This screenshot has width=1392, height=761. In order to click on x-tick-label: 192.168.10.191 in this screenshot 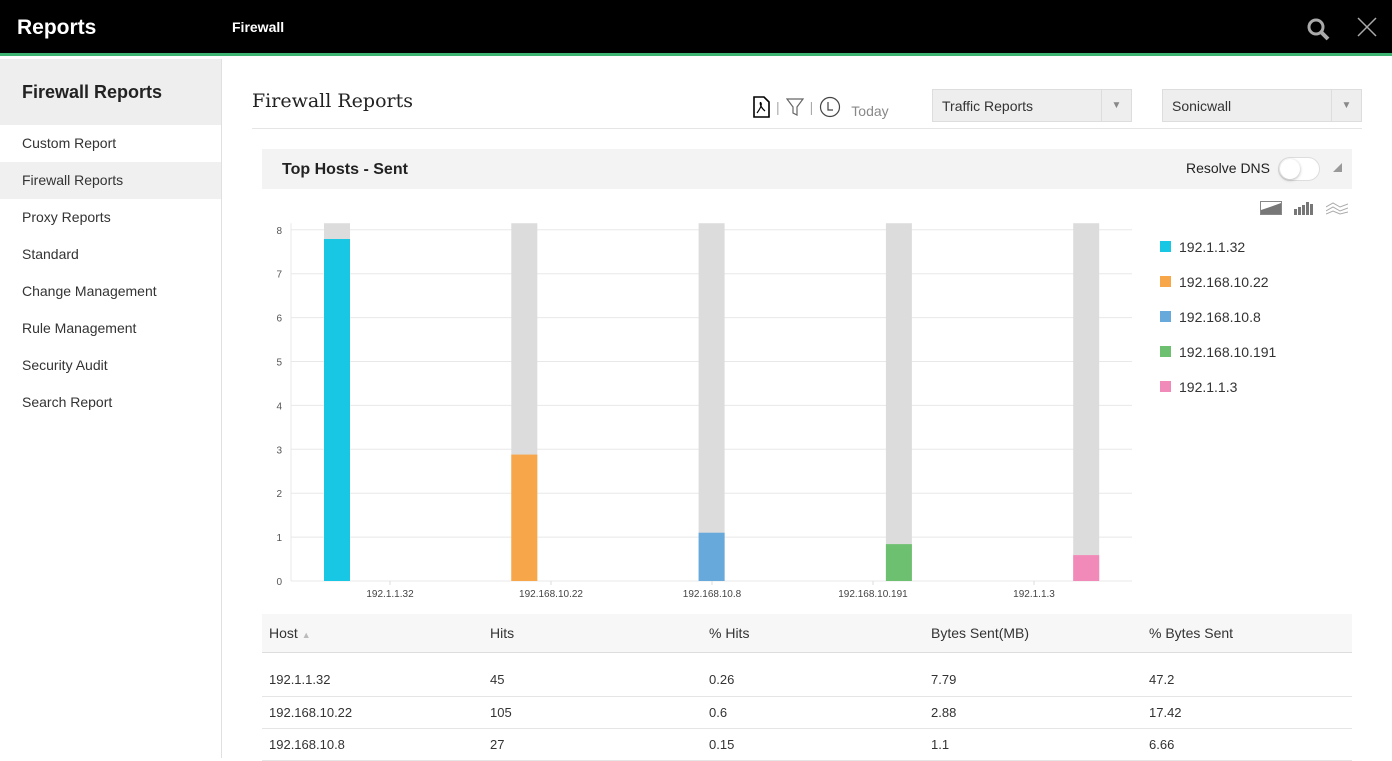, I will do `click(873, 594)`.